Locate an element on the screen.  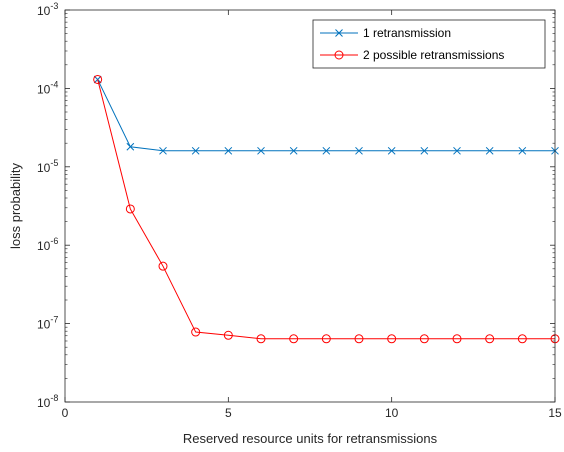
legend-entry: 1 retransmission is located at coordinates (385, 33).